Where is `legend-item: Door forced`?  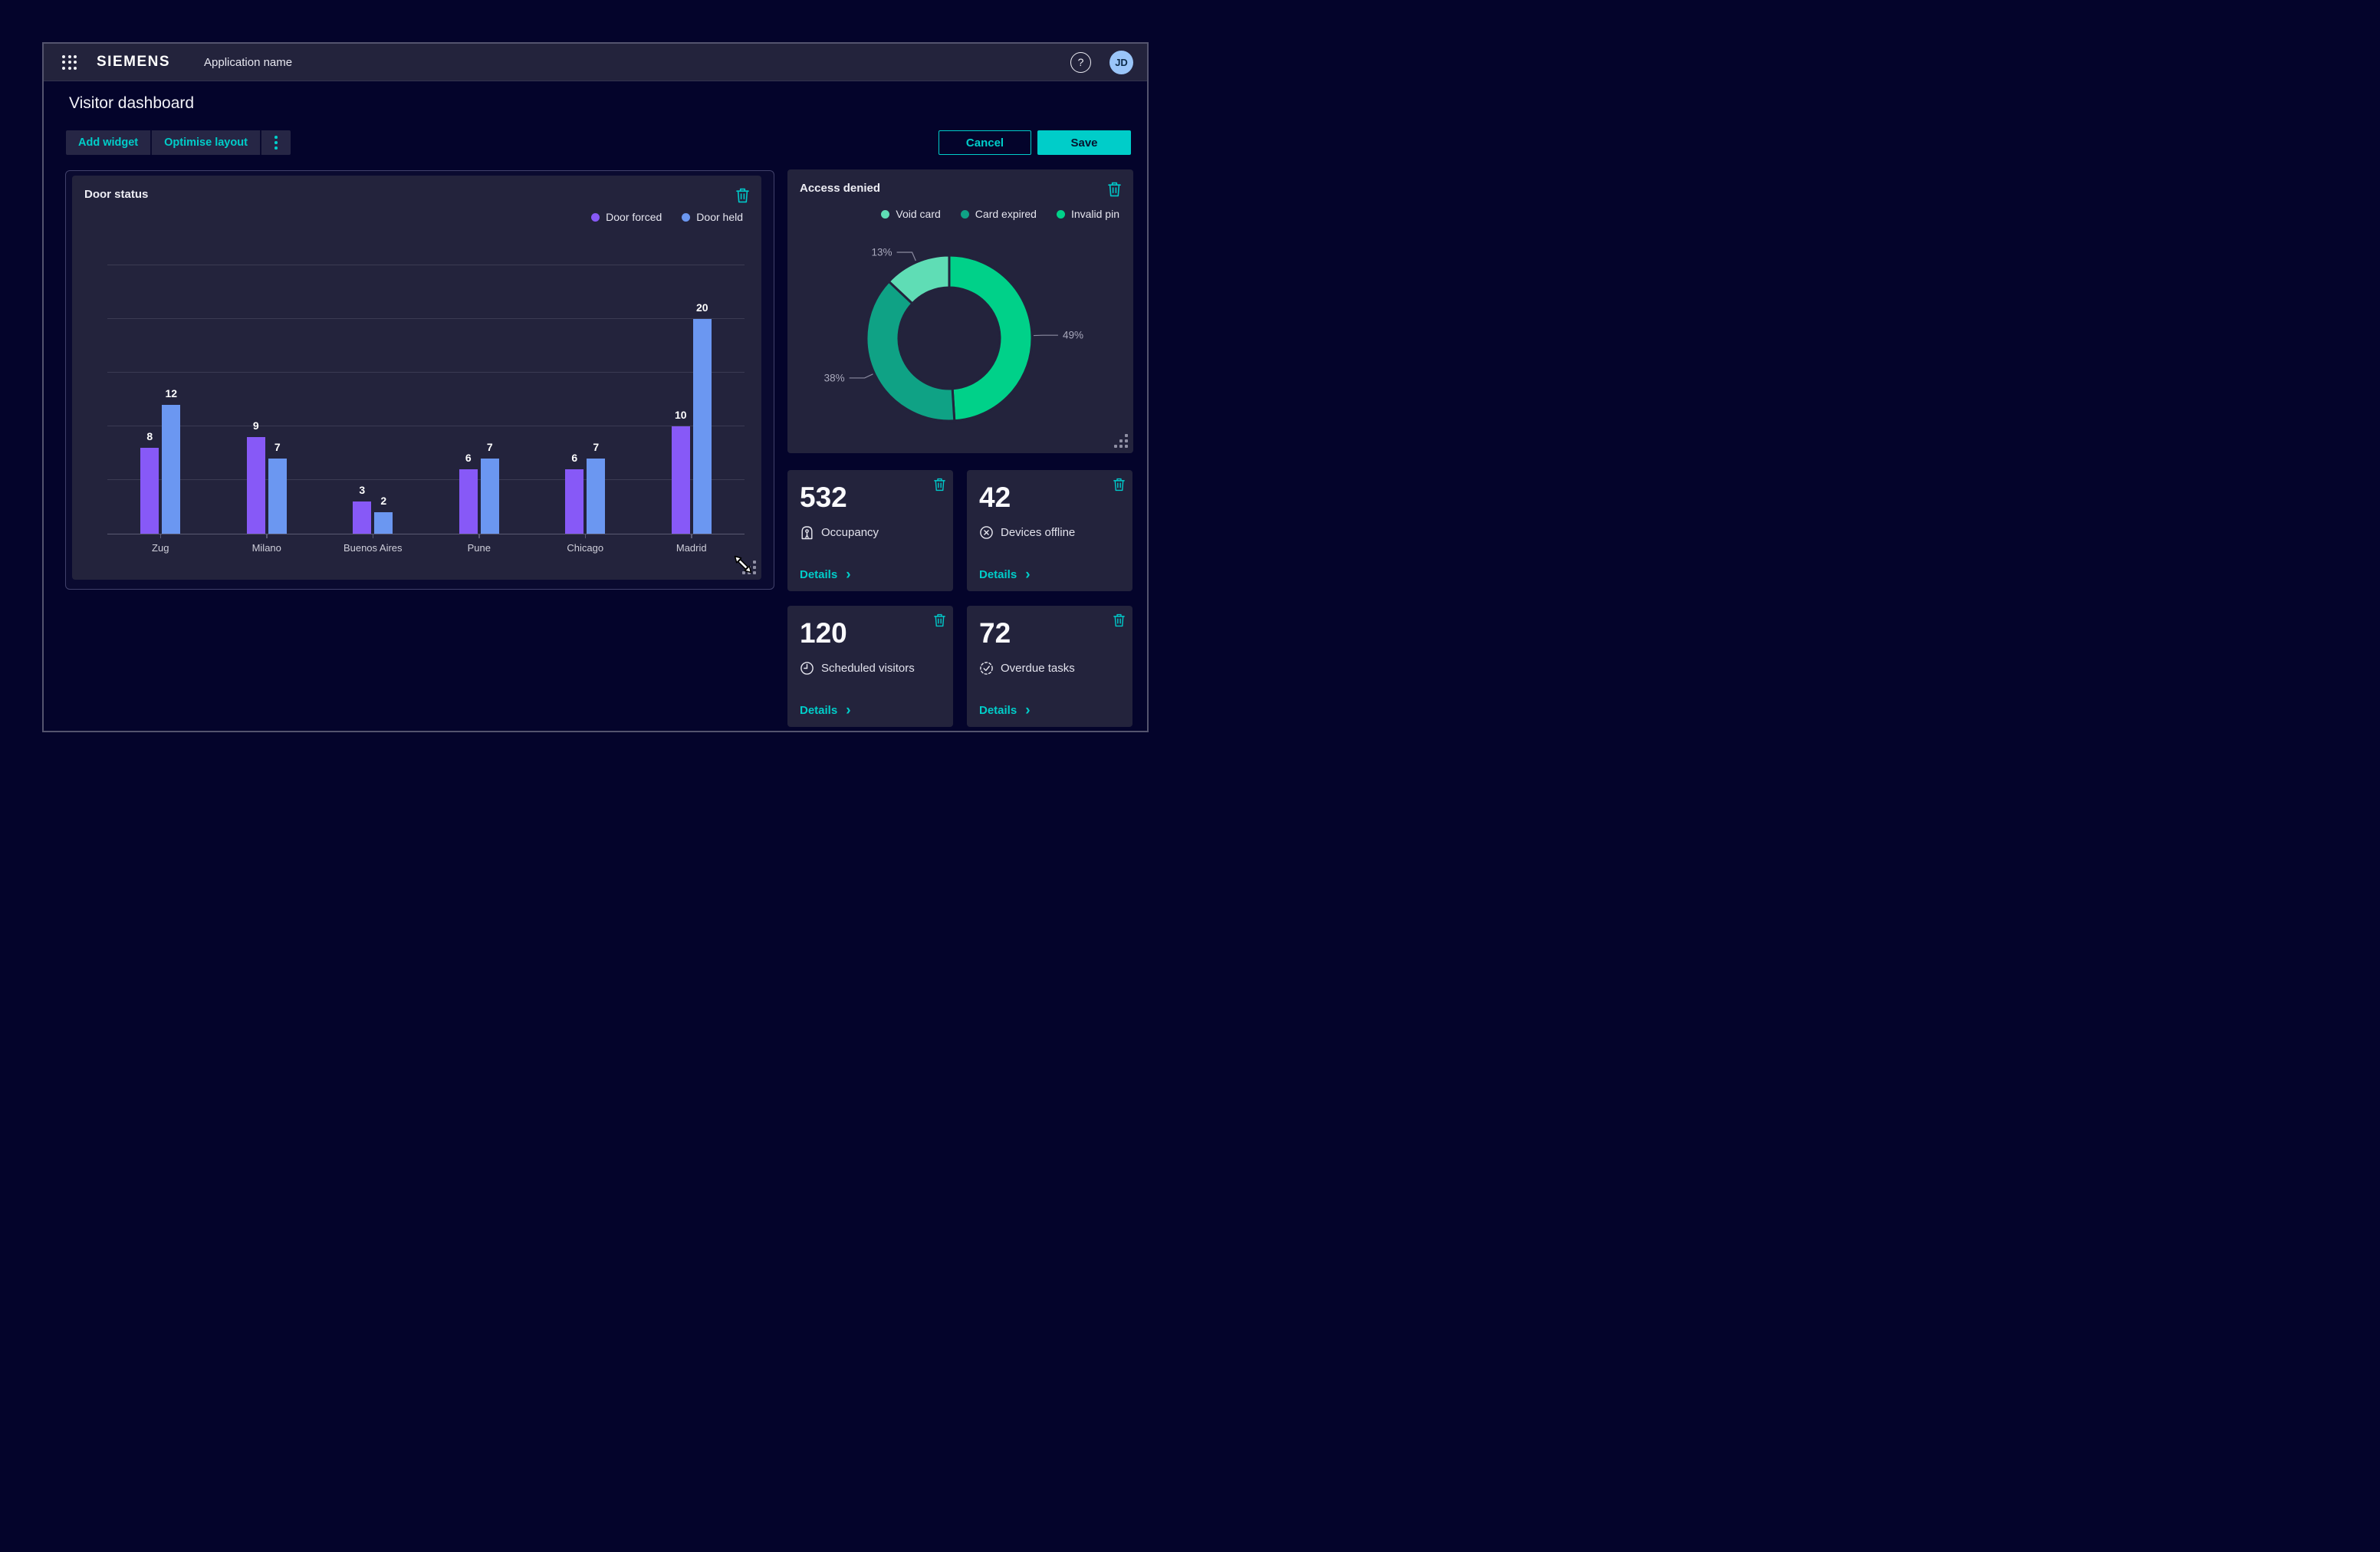
legend-item: Door forced is located at coordinates (627, 217).